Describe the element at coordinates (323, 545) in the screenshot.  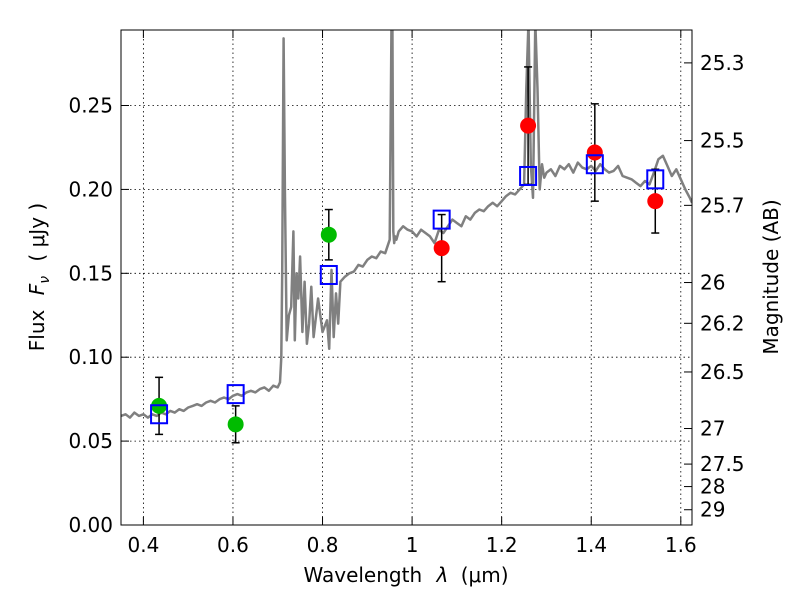
I see `x-tick-label: 0.8` at that location.